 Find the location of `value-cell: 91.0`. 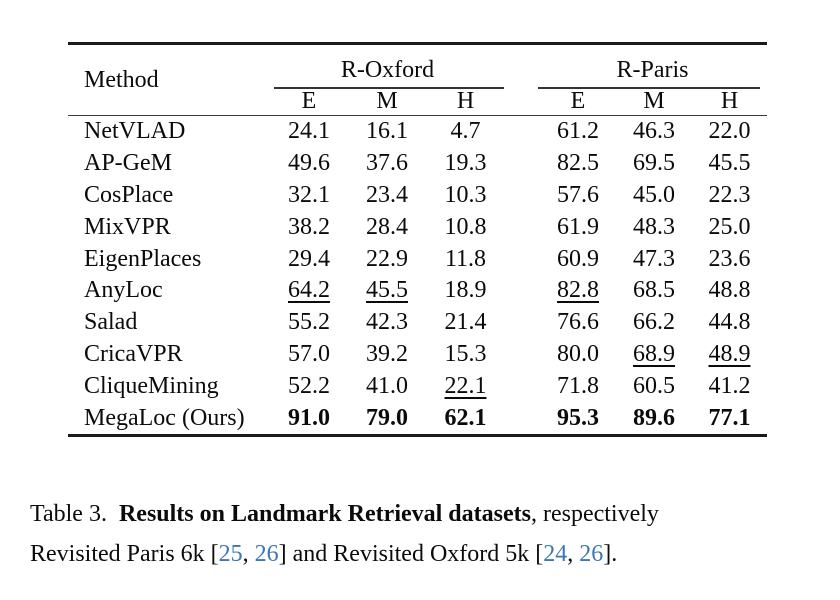

value-cell: 91.0 is located at coordinates (309, 418).